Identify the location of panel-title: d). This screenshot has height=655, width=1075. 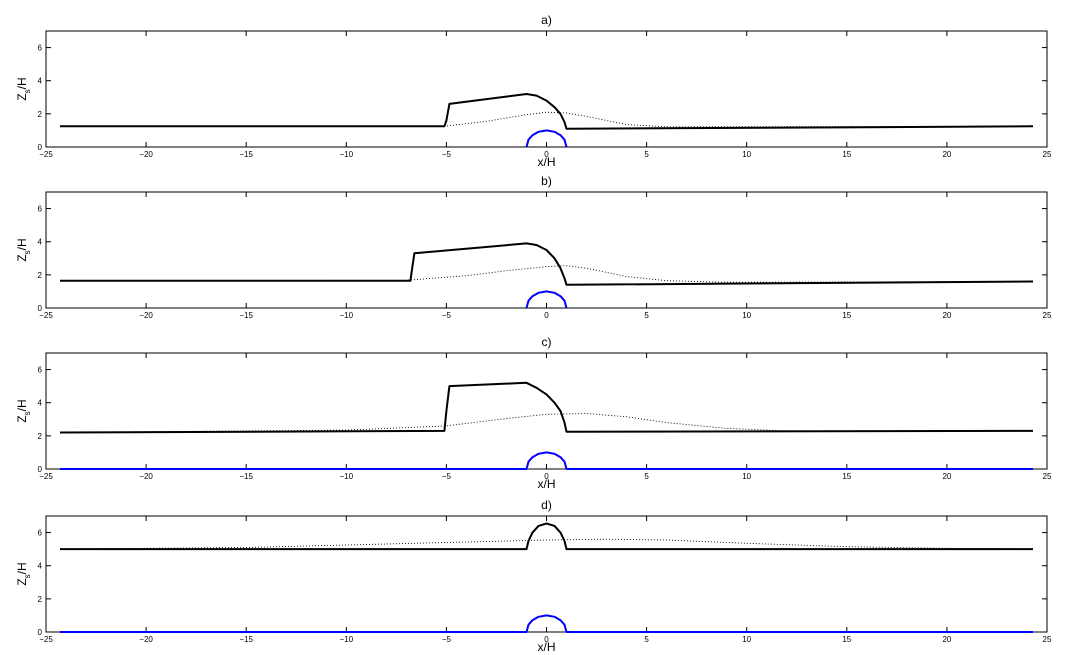
(546, 505).